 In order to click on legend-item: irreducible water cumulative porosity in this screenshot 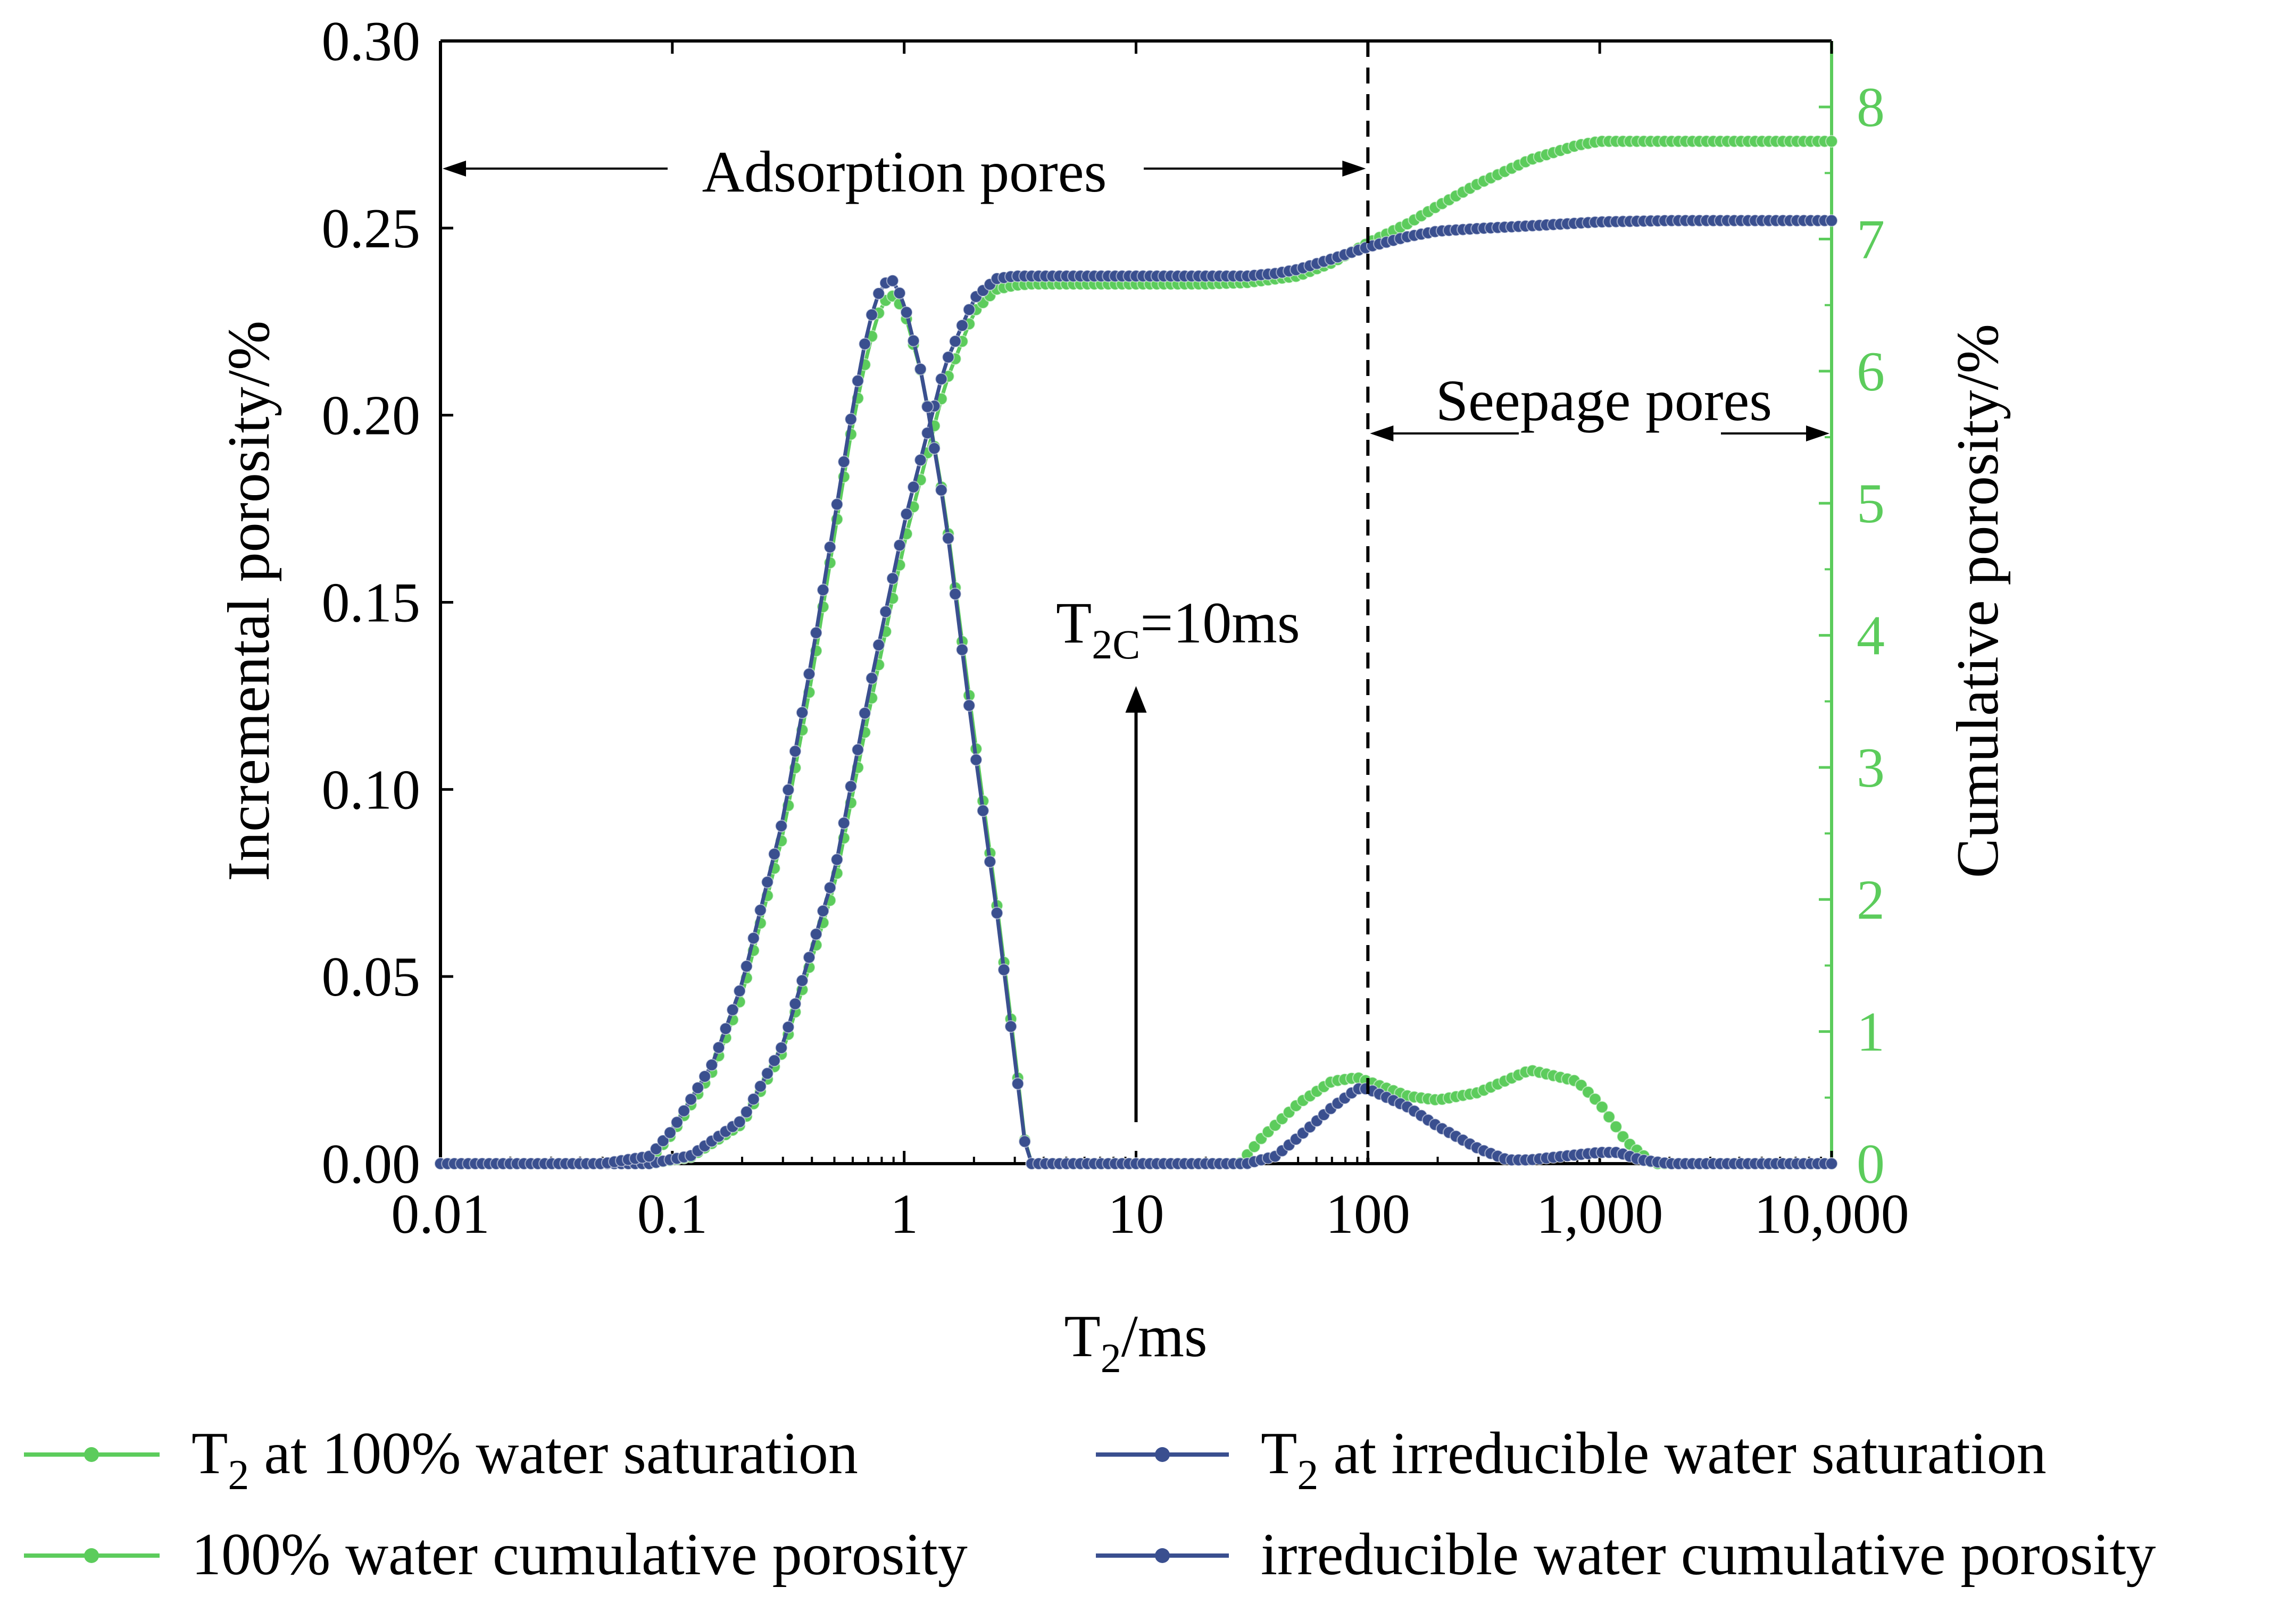, I will do `click(1626, 1555)`.